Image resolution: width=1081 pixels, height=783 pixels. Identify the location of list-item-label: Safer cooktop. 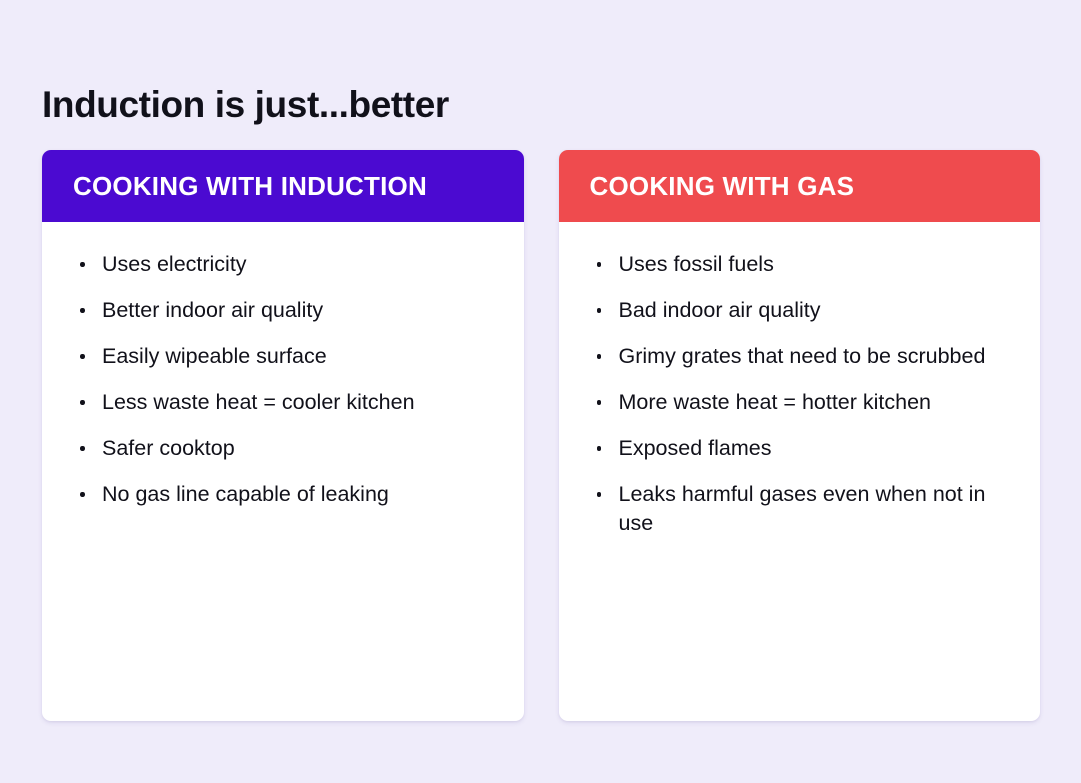
(168, 448).